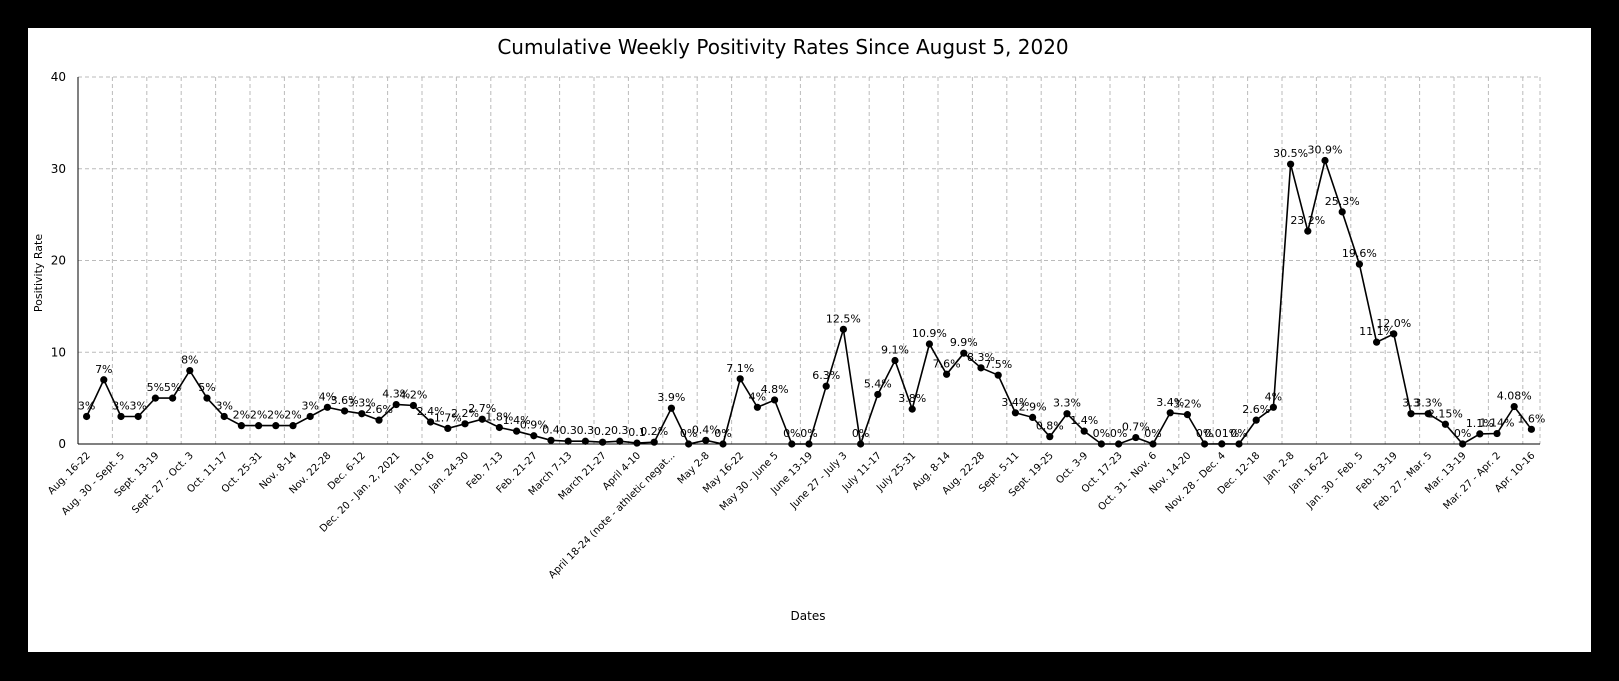 The height and width of the screenshot is (681, 1619). I want to click on data-label: 1.7%, so click(448, 417).